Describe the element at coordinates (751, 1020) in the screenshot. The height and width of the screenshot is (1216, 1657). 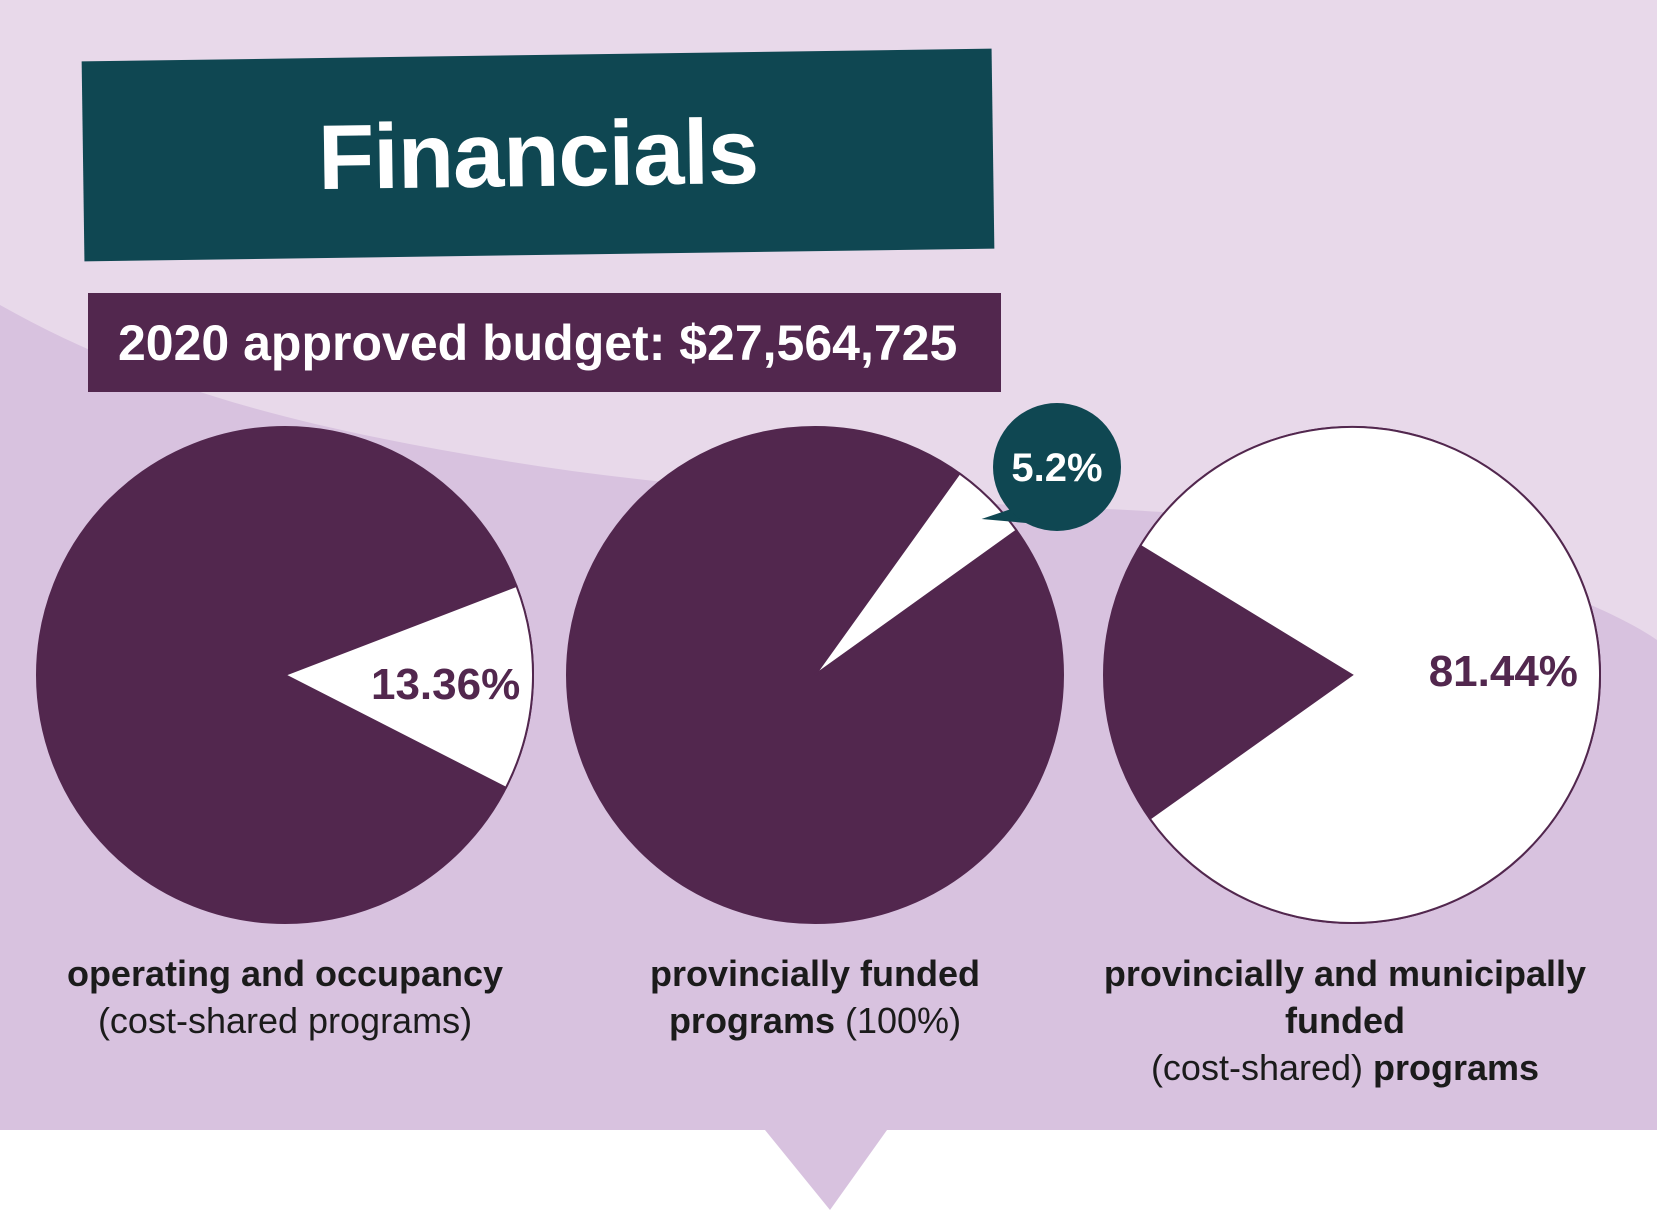
I see `caption-provincial-bold-2: programs` at that location.